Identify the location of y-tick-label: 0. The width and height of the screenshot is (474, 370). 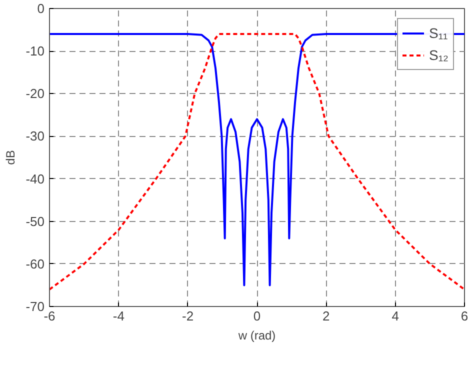
(41, 8).